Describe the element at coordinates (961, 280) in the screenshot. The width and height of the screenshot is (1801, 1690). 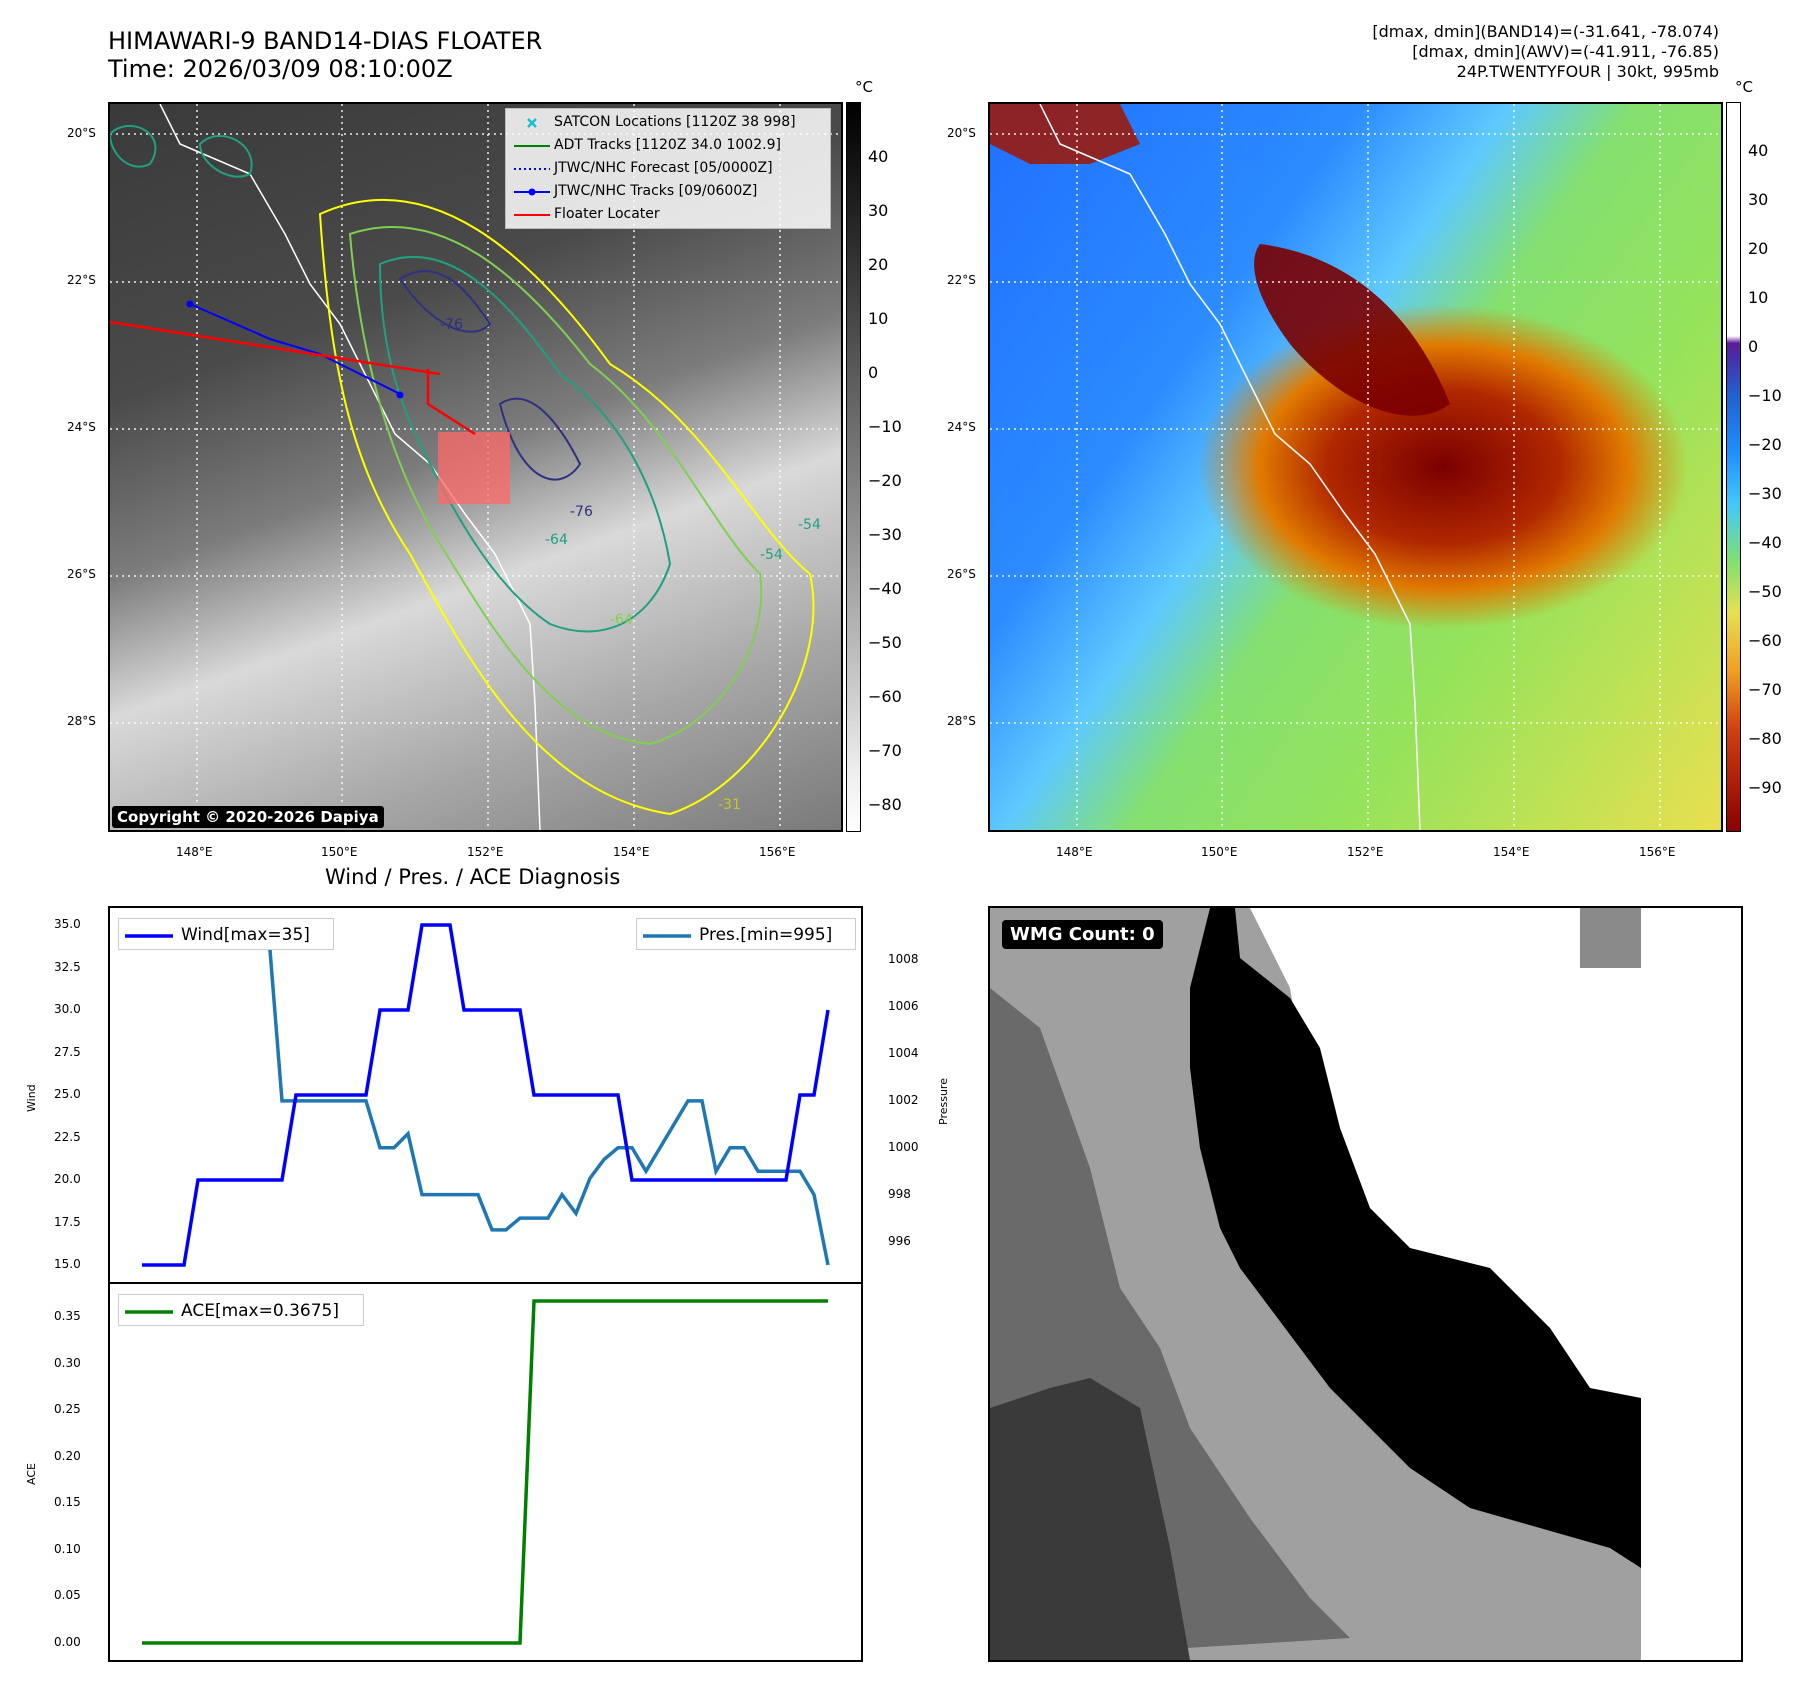
I see `lat-tick: 22°S` at that location.